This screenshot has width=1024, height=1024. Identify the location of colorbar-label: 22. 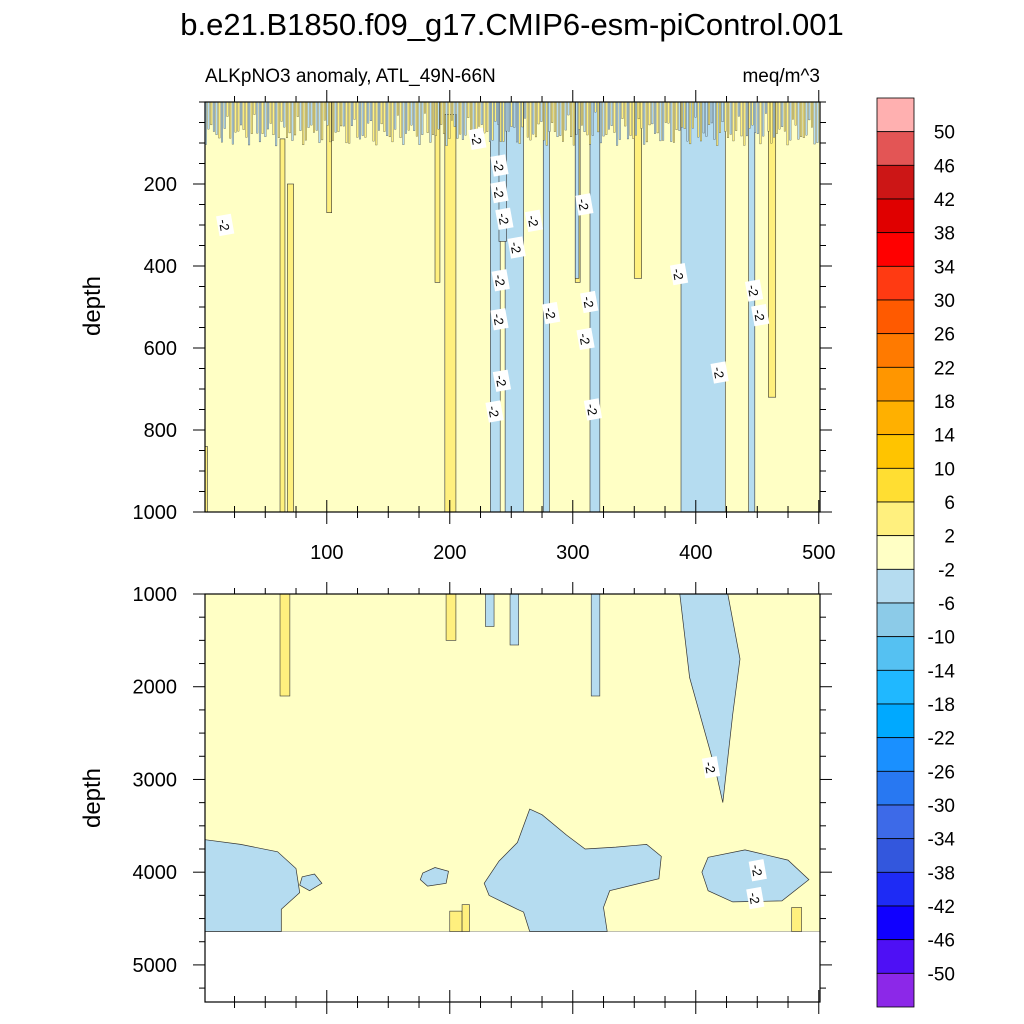
(944, 368).